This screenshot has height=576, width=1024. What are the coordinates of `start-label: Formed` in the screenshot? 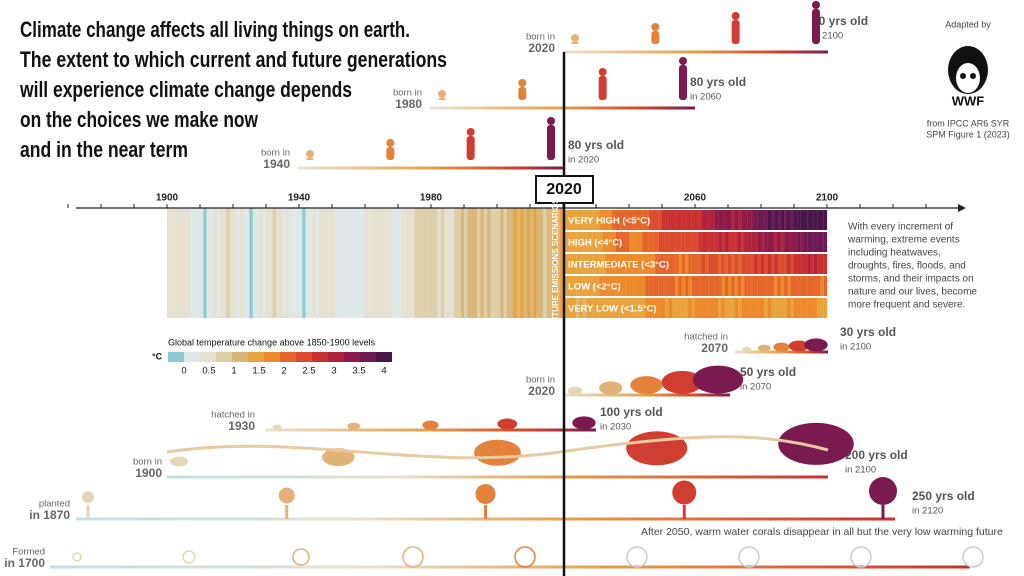 It's located at (28, 552).